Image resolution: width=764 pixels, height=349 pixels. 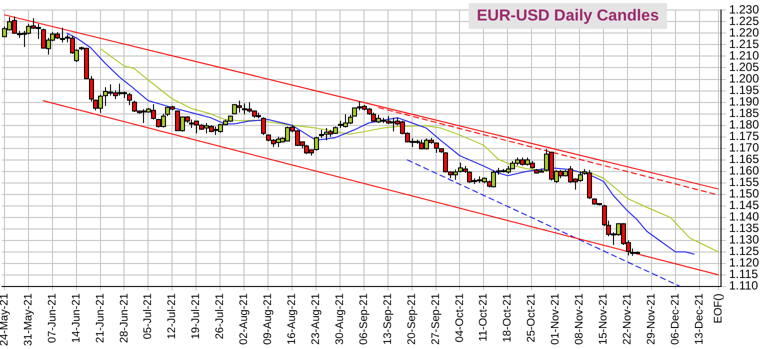 I want to click on y-tick-label: 1.125, so click(x=744, y=251).